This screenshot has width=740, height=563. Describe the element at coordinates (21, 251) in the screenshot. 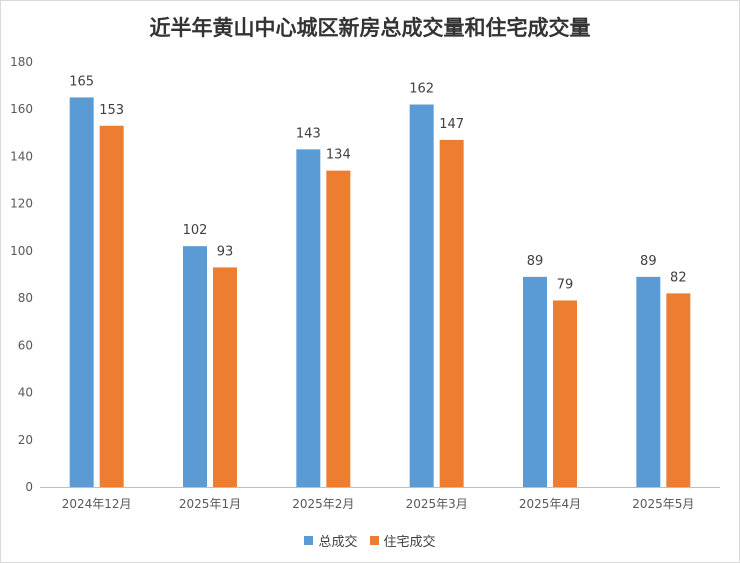

I see `y-tick-label: 100` at that location.